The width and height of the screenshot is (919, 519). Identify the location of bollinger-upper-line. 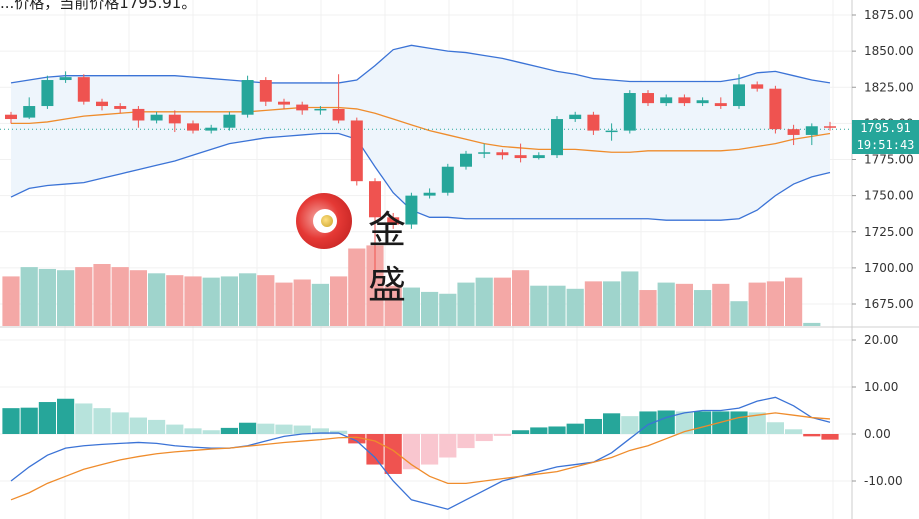
(420, 64).